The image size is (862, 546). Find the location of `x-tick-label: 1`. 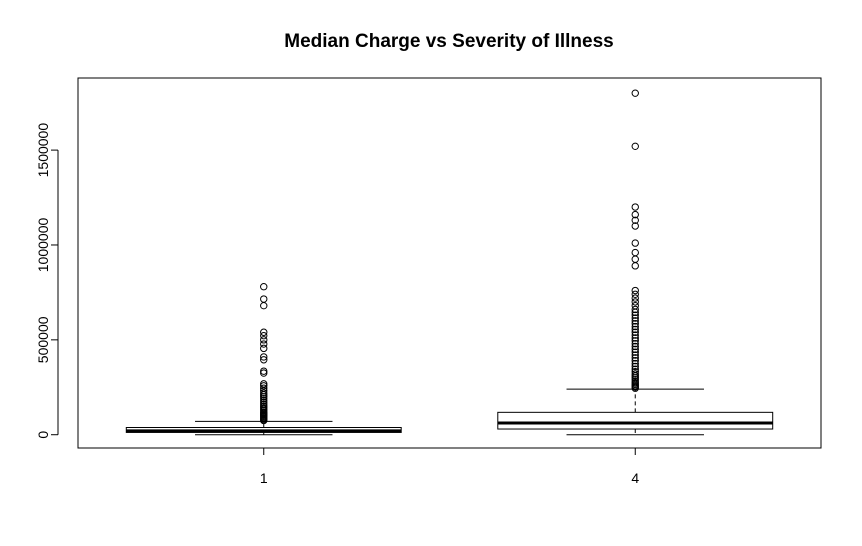

x-tick-label: 1 is located at coordinates (264, 478).